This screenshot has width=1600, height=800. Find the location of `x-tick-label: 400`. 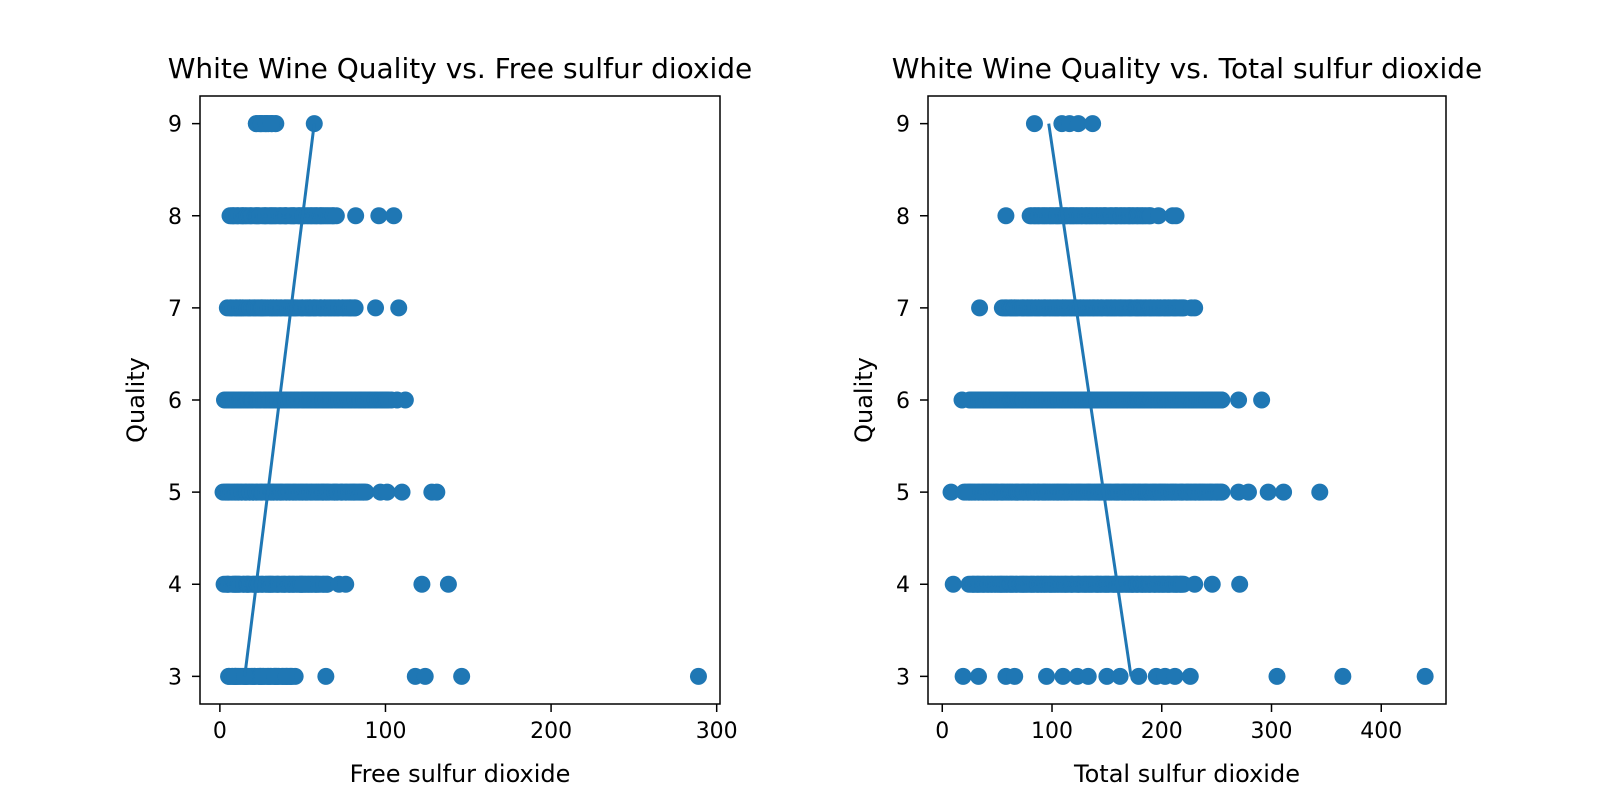

x-tick-label: 400 is located at coordinates (1381, 731).